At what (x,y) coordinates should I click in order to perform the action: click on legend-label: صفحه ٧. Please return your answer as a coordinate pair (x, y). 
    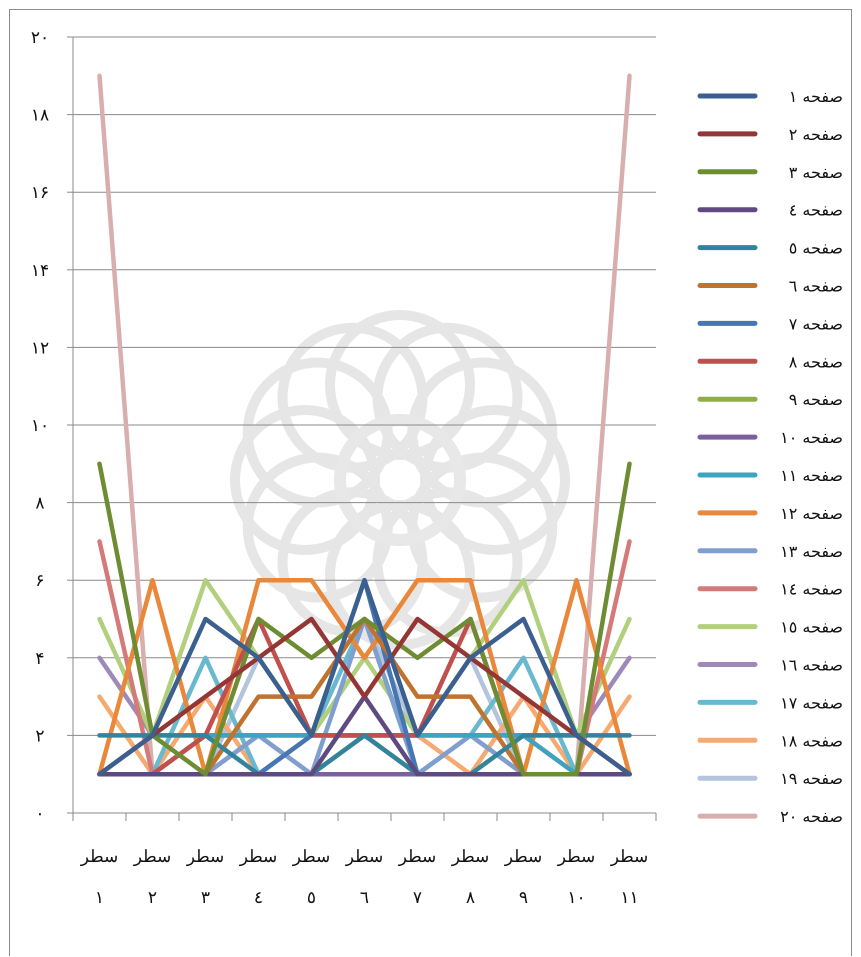
    Looking at the image, I should click on (816, 323).